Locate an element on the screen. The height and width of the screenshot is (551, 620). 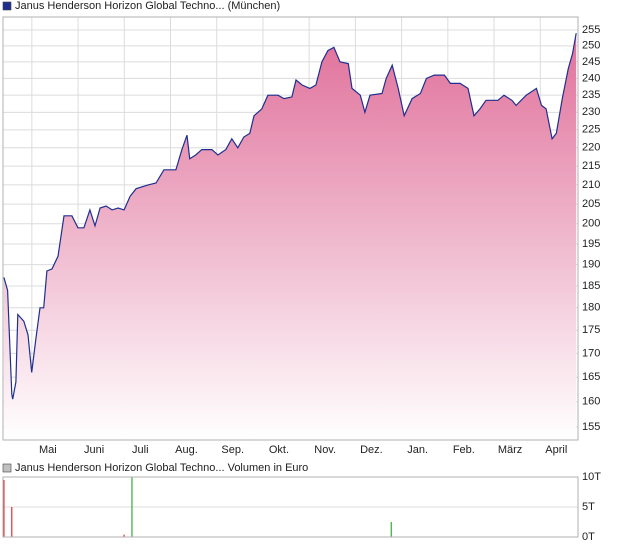
x-tick-label: Sep. is located at coordinates (232, 450).